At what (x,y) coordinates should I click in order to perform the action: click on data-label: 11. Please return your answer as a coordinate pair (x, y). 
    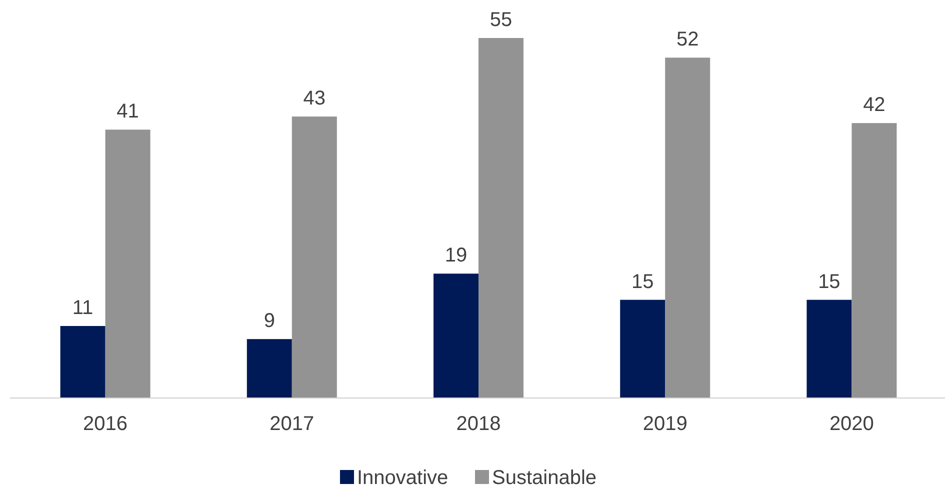
    Looking at the image, I should click on (83, 308).